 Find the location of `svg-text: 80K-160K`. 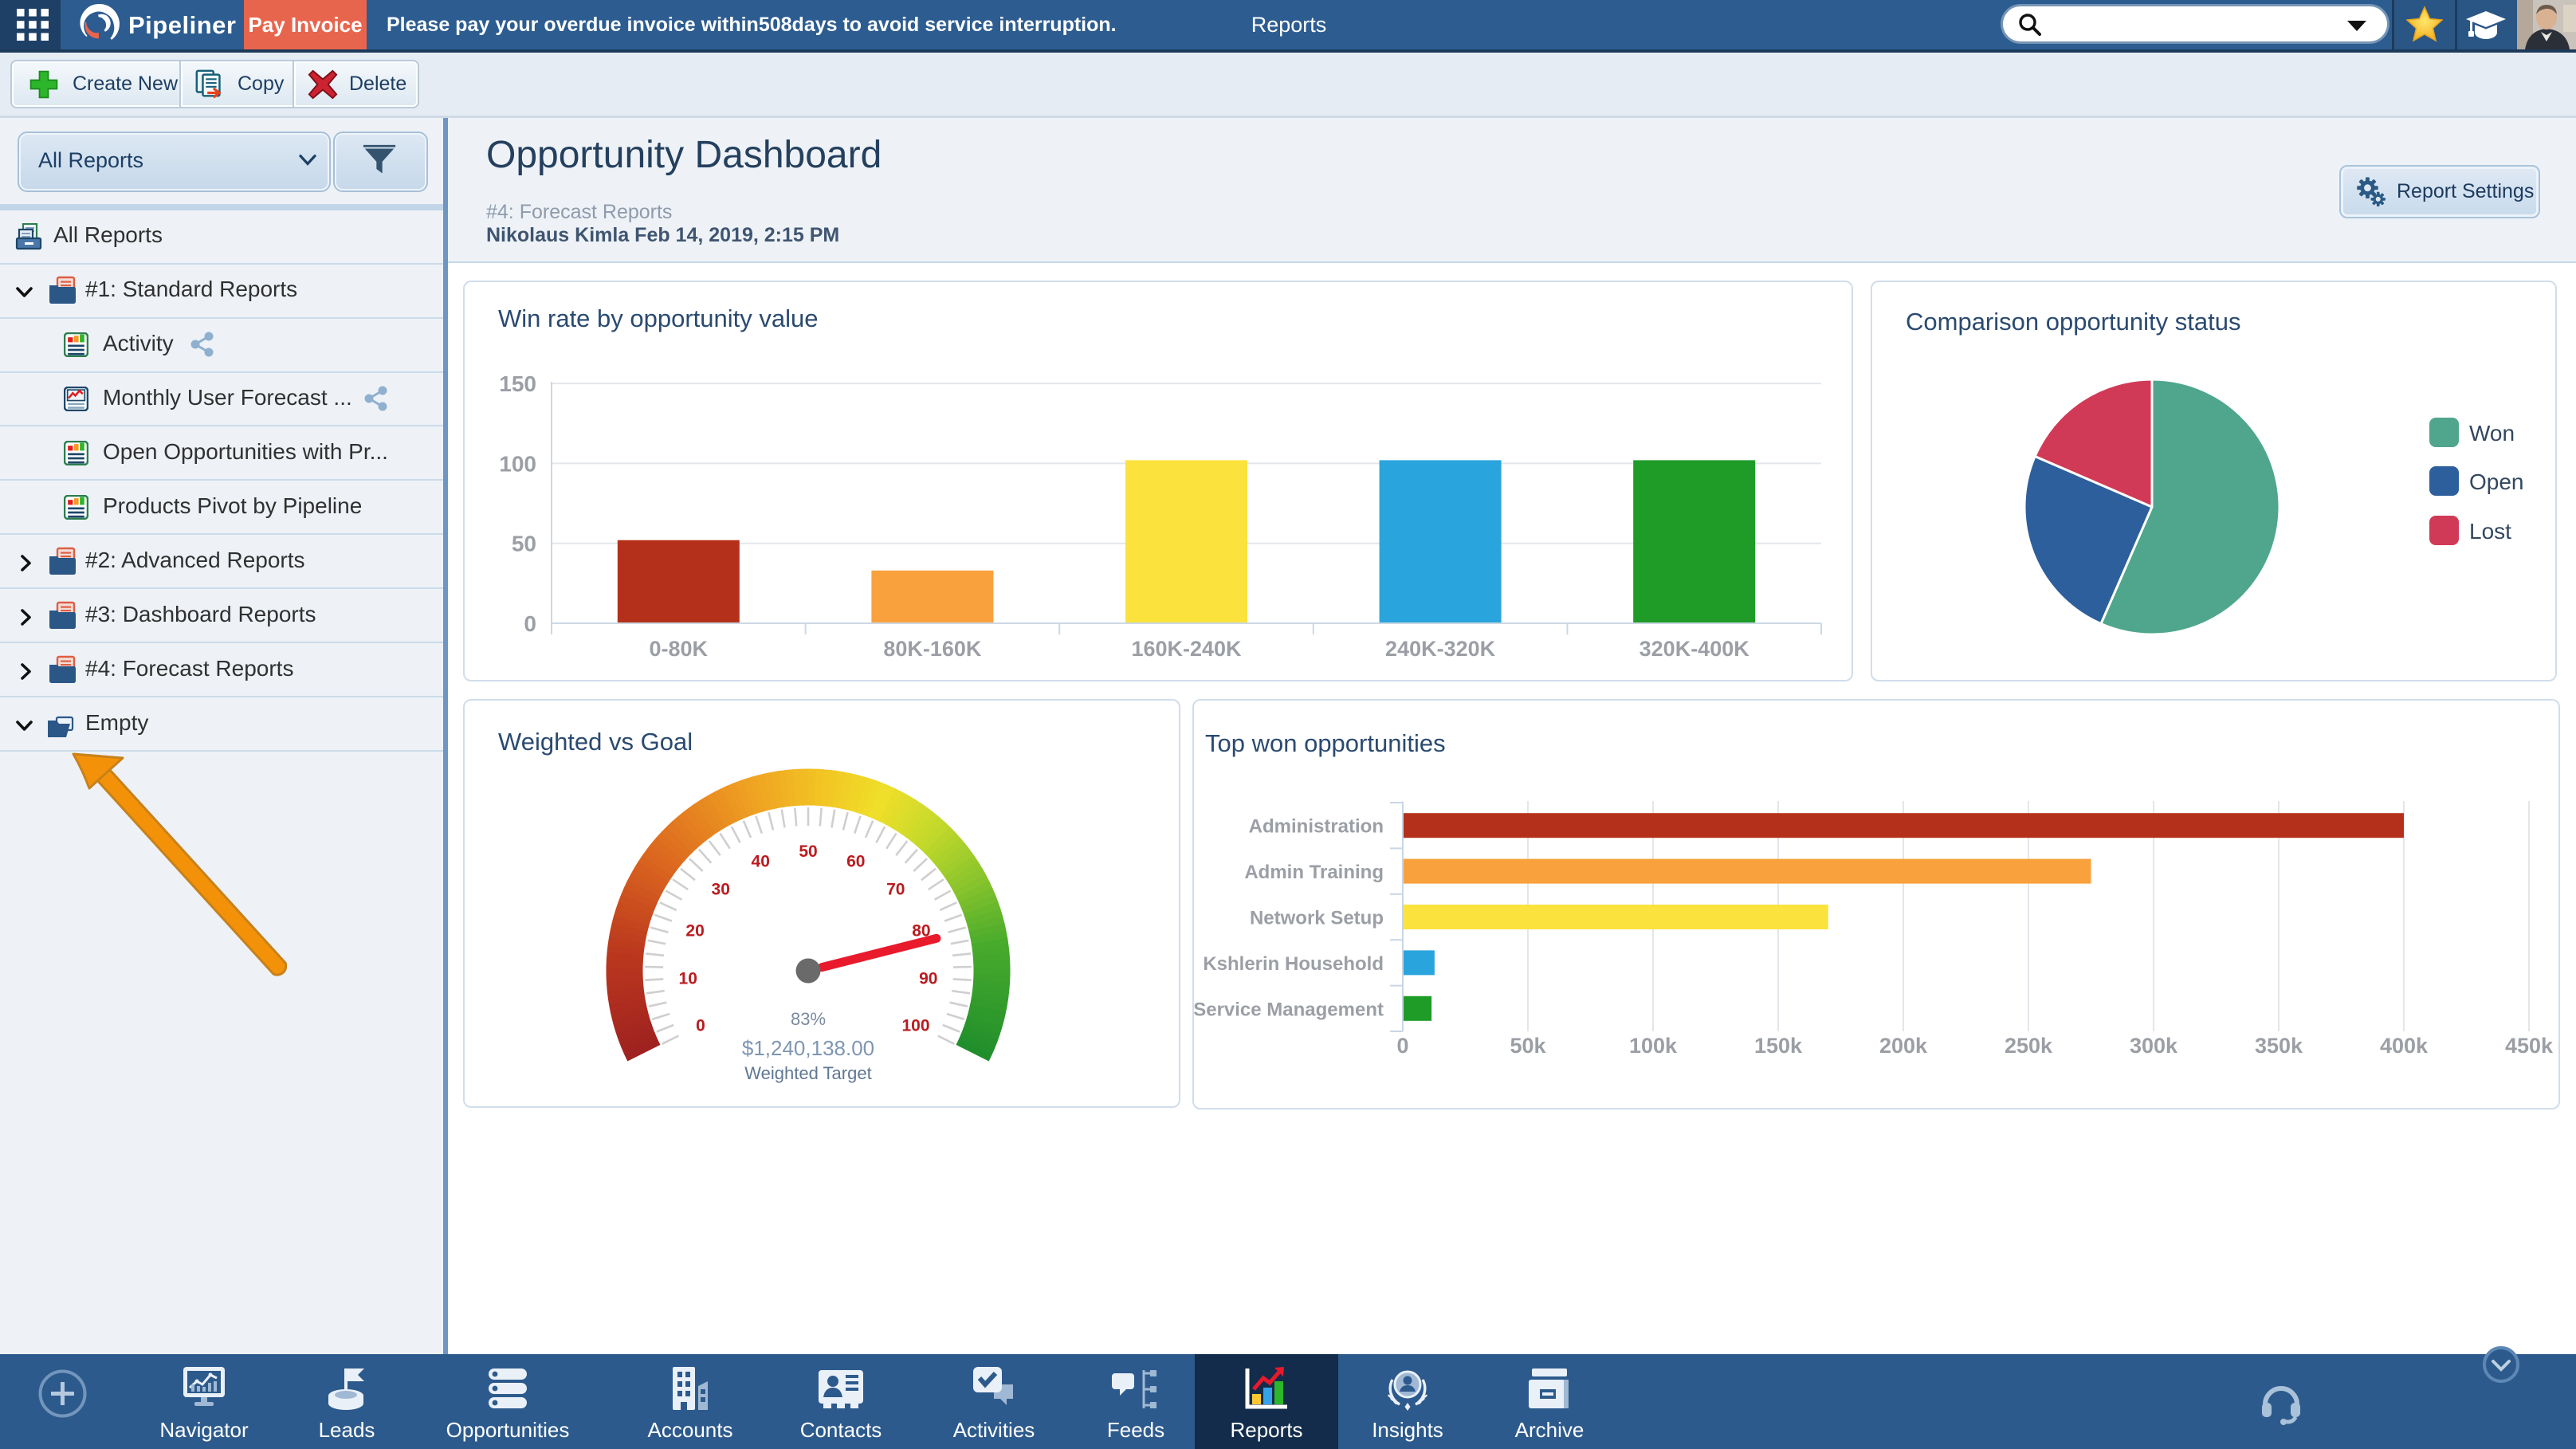

svg-text: 80K-160K is located at coordinates (932, 649).